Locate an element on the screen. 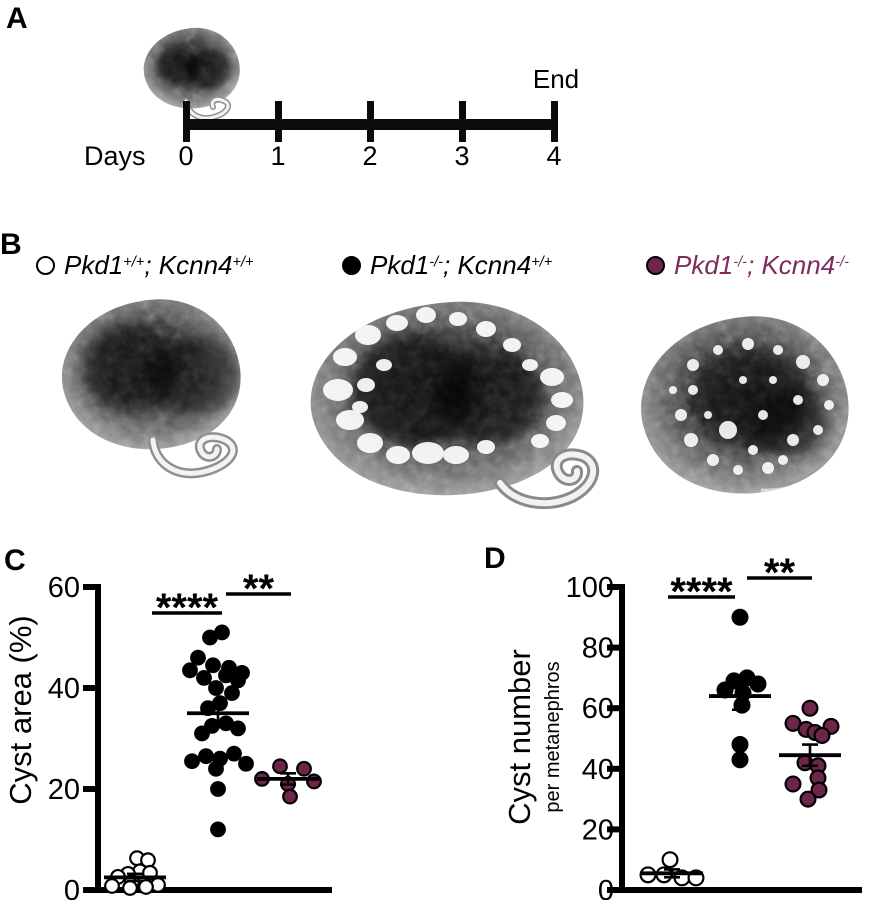 The image size is (869, 900). metanephros-pkd1-null-image is located at coordinates (455, 405).